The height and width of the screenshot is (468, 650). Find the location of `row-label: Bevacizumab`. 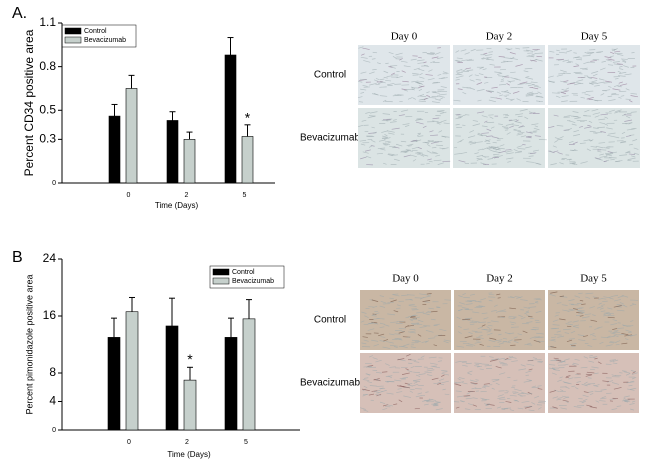

row-label: Bevacizumab is located at coordinates (330, 383).